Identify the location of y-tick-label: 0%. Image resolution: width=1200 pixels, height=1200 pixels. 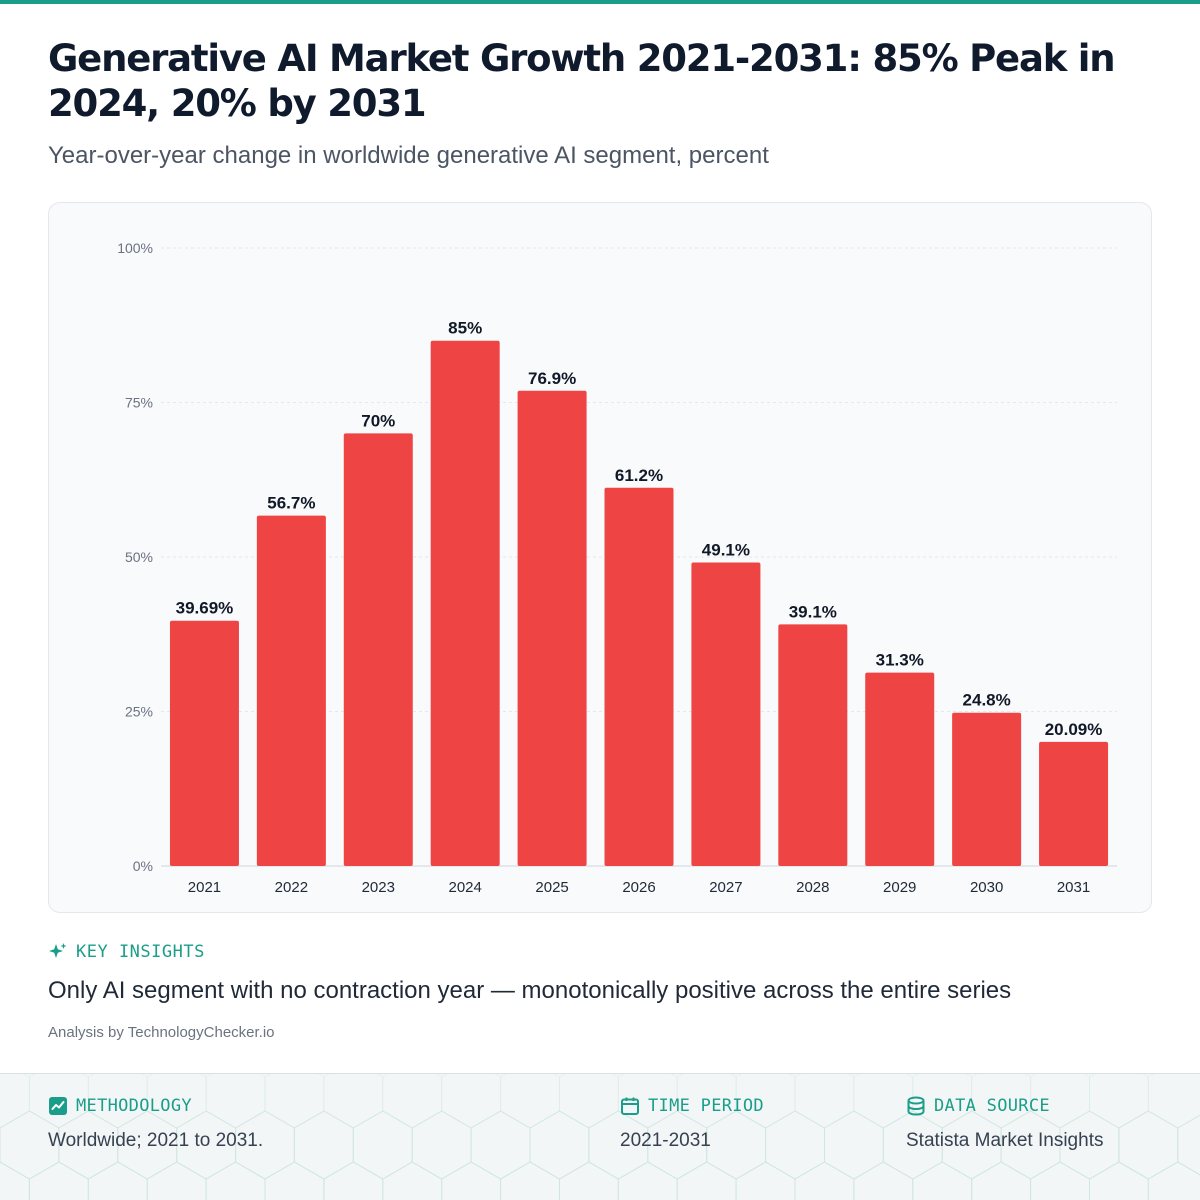
(143, 866).